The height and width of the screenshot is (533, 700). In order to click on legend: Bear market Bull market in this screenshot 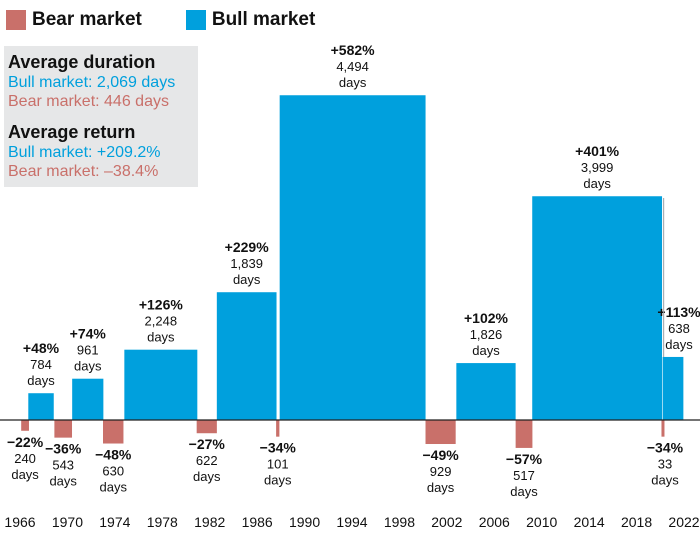, I will do `click(182, 20)`.